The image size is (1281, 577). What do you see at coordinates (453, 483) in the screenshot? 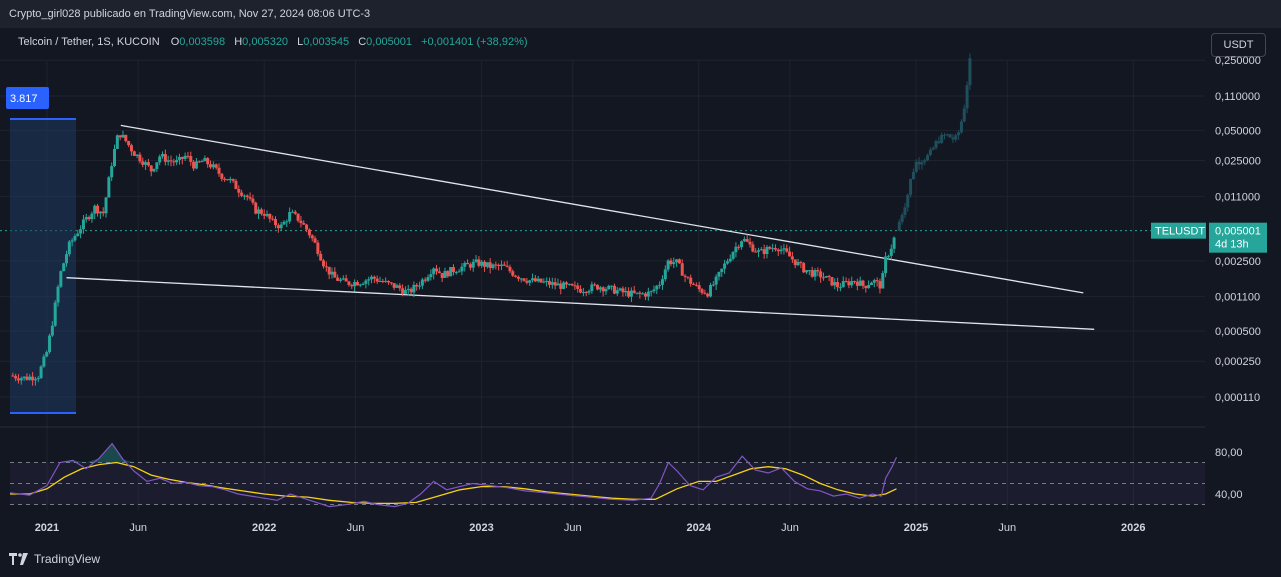
I see `rsi-ma-line` at bounding box center [453, 483].